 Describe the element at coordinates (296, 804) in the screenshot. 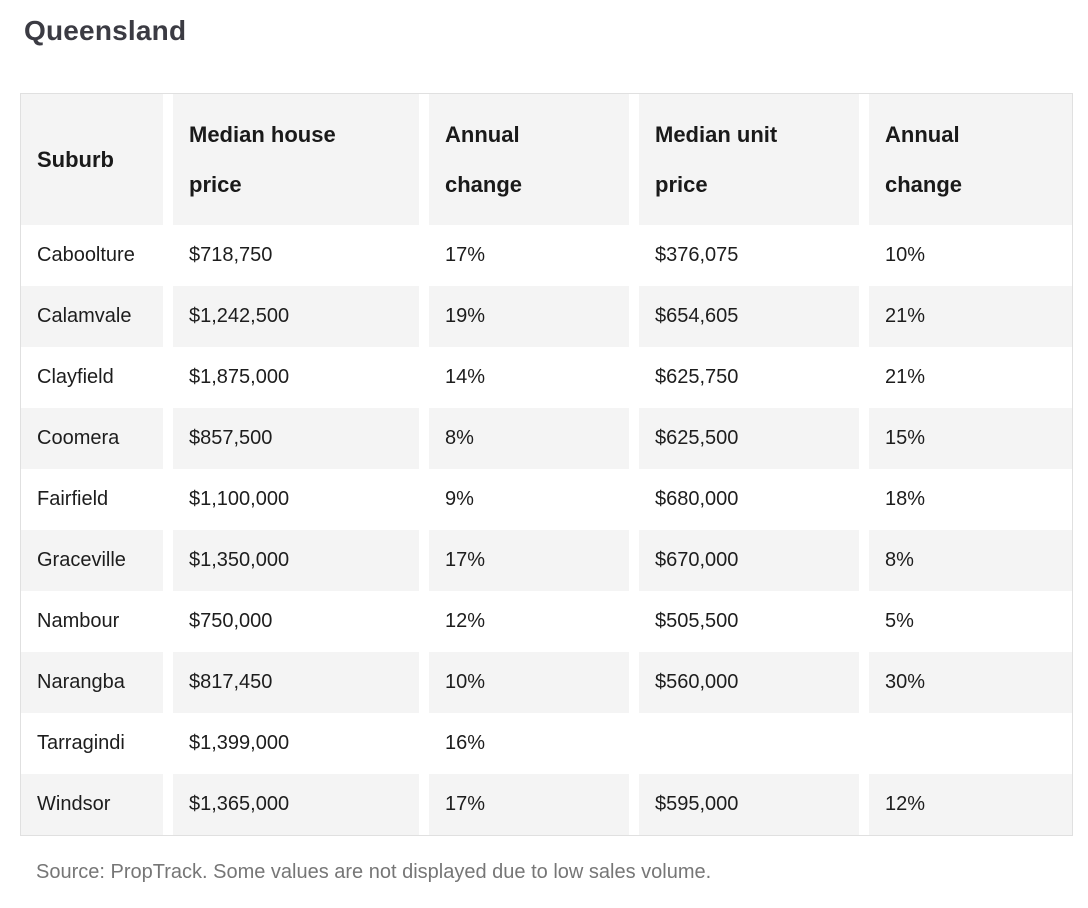

I see `house-price-cell: $1,365,000` at that location.